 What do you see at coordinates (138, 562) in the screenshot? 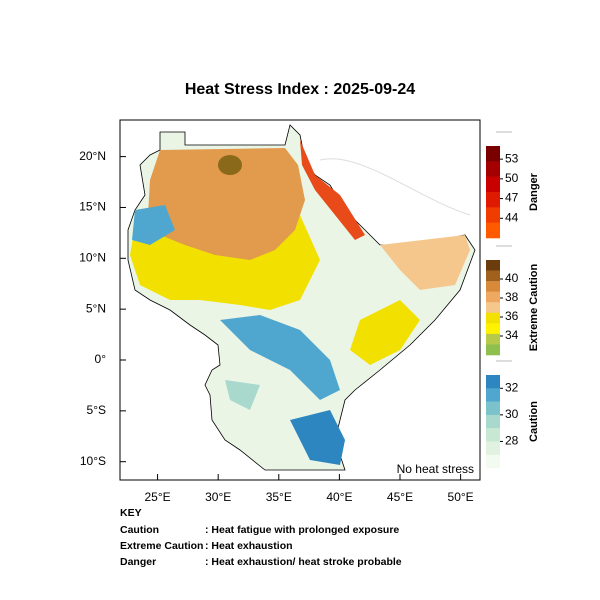
I see `key-term: Danger` at bounding box center [138, 562].